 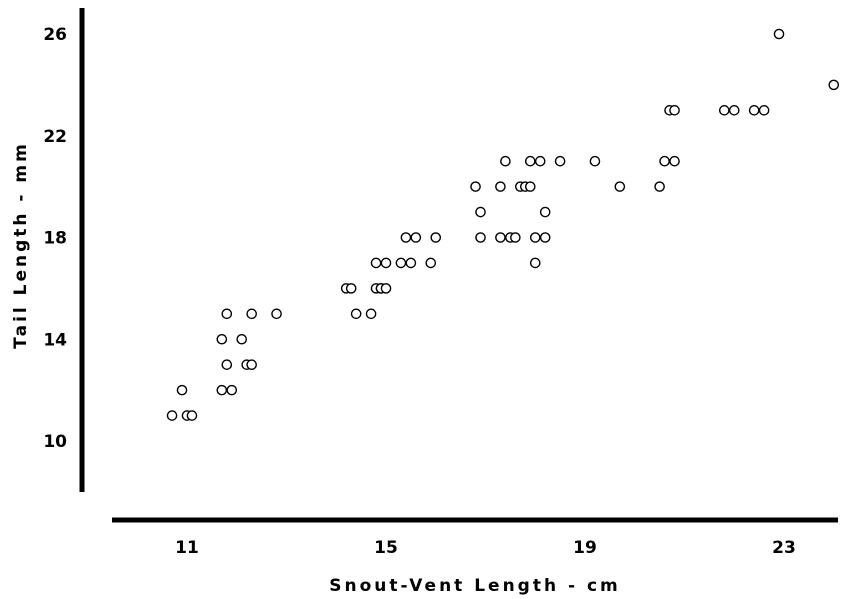 What do you see at coordinates (187, 548) in the screenshot?
I see `x-tick-label: 11` at bounding box center [187, 548].